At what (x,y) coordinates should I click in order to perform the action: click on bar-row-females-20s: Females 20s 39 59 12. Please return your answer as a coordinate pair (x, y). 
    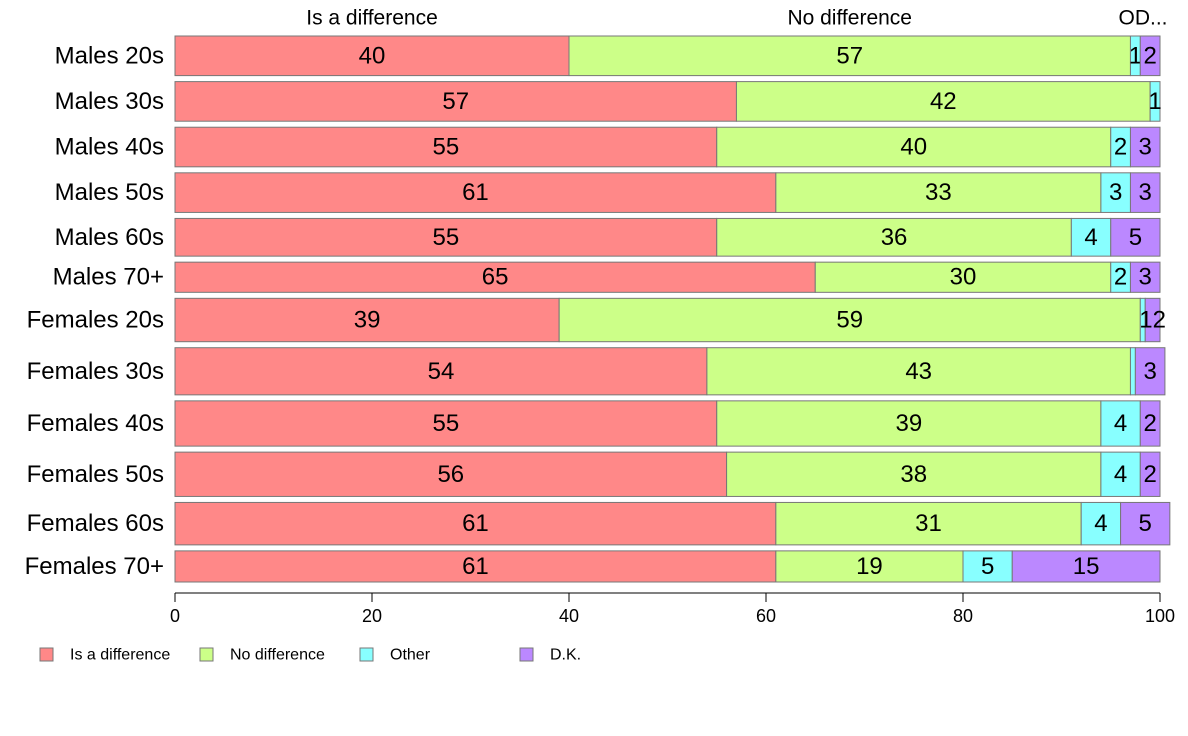
    Looking at the image, I should click on (596, 320).